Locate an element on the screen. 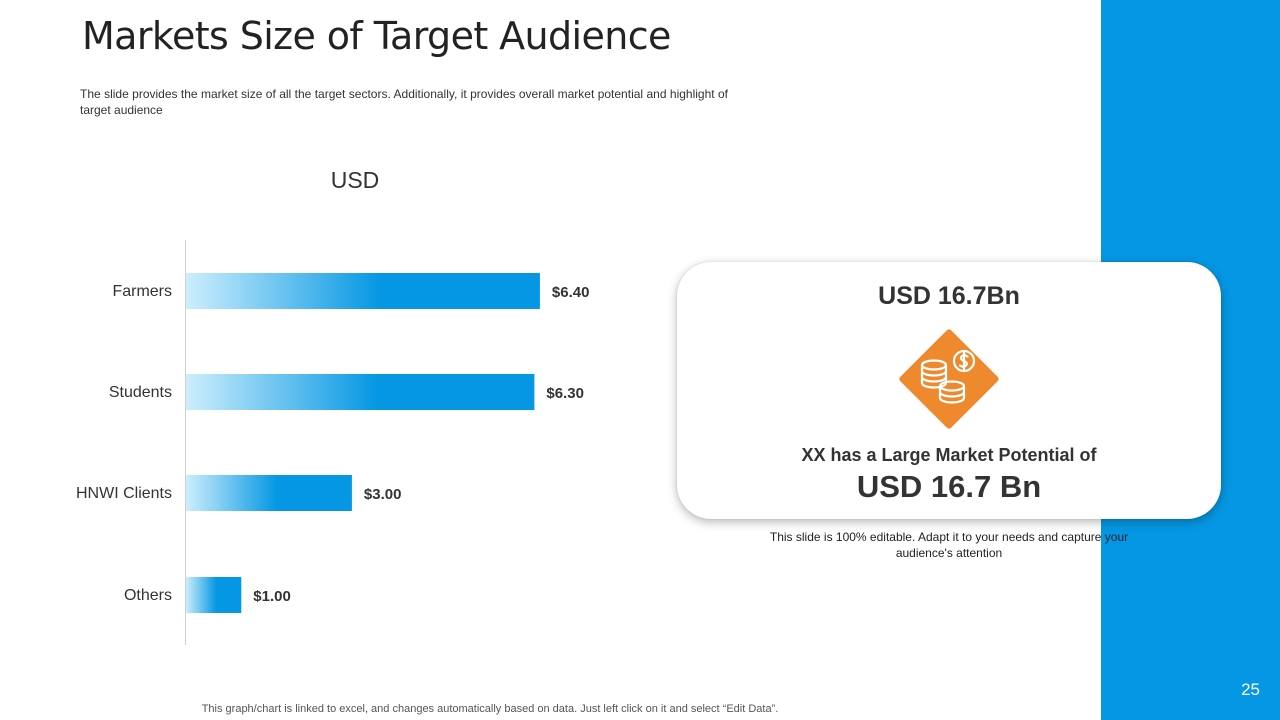 This screenshot has height=720, width=1280. category-label: HNWI Clients is located at coordinates (124, 493).